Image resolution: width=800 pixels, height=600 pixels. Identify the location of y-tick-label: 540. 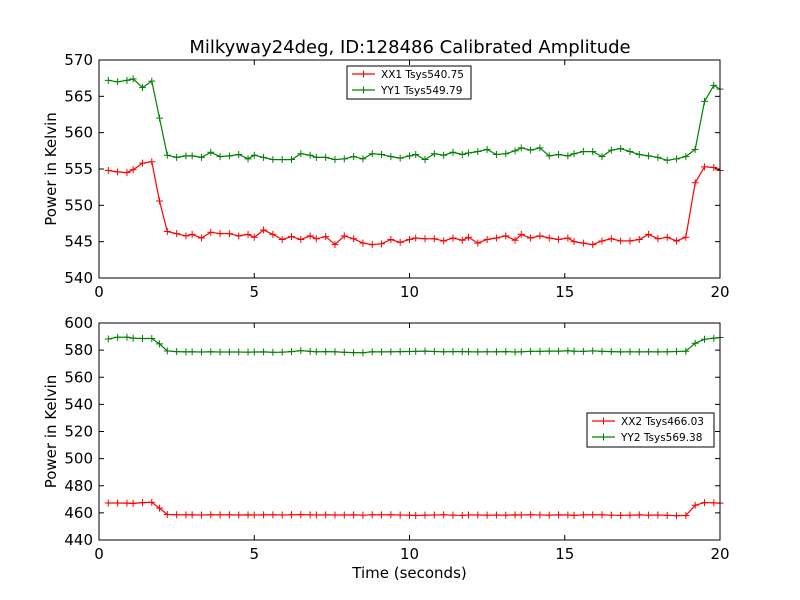
(78, 404).